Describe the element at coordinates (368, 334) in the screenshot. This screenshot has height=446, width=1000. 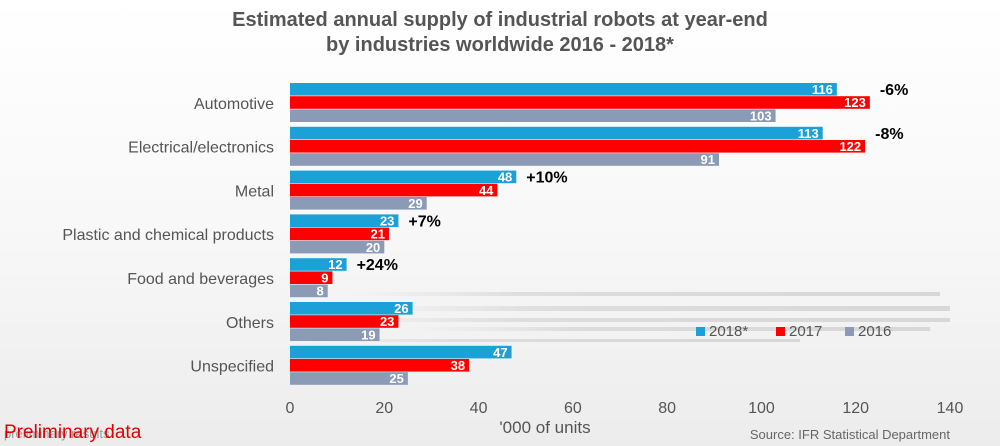
I see `data-label-others-2016: 19` at that location.